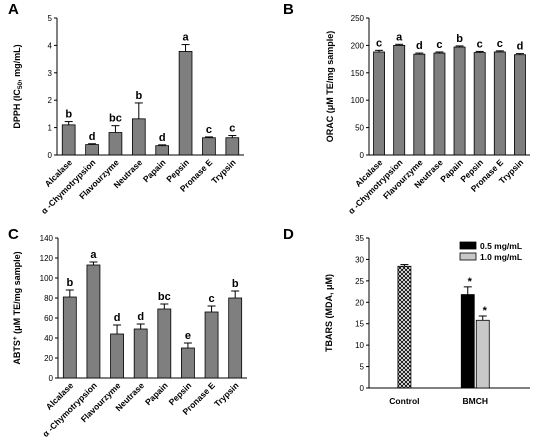 The width and height of the screenshot is (550, 443). I want to click on y-tick-label: 60, so click(48, 318).